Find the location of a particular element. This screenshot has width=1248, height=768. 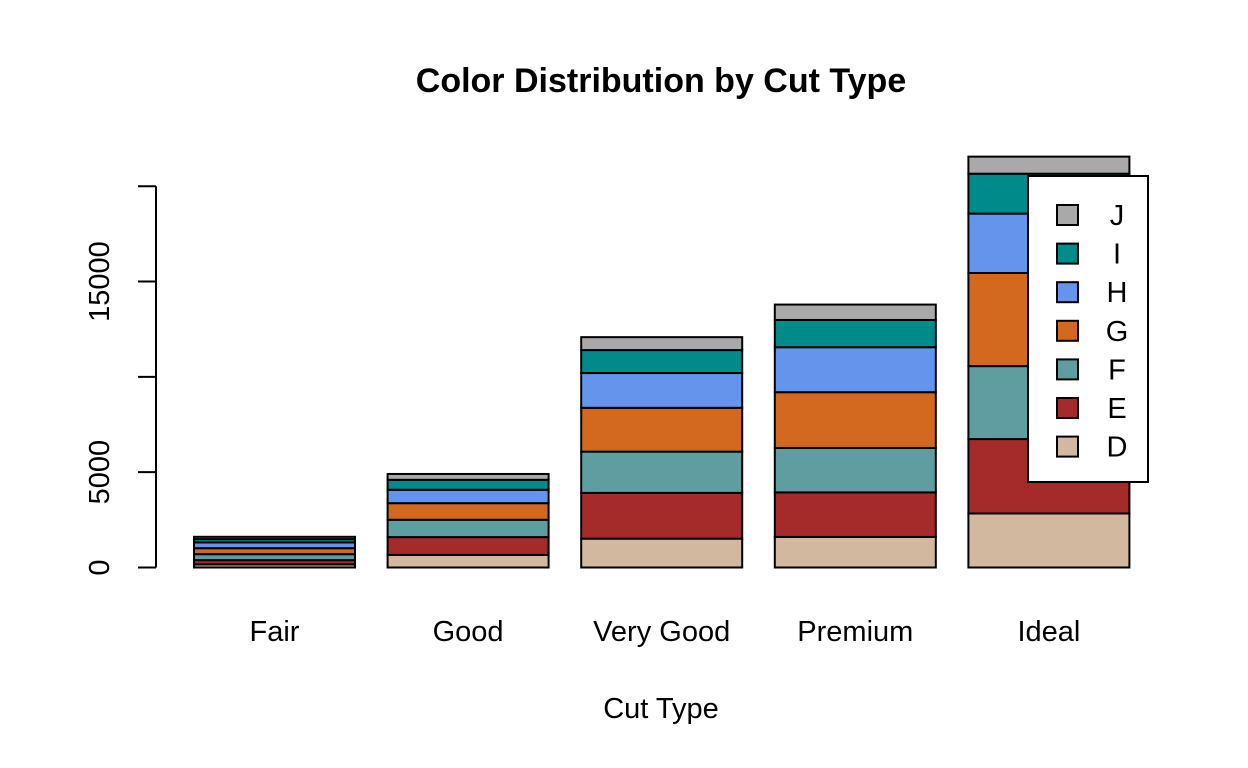

bar-segment-premium-j is located at coordinates (855, 312).